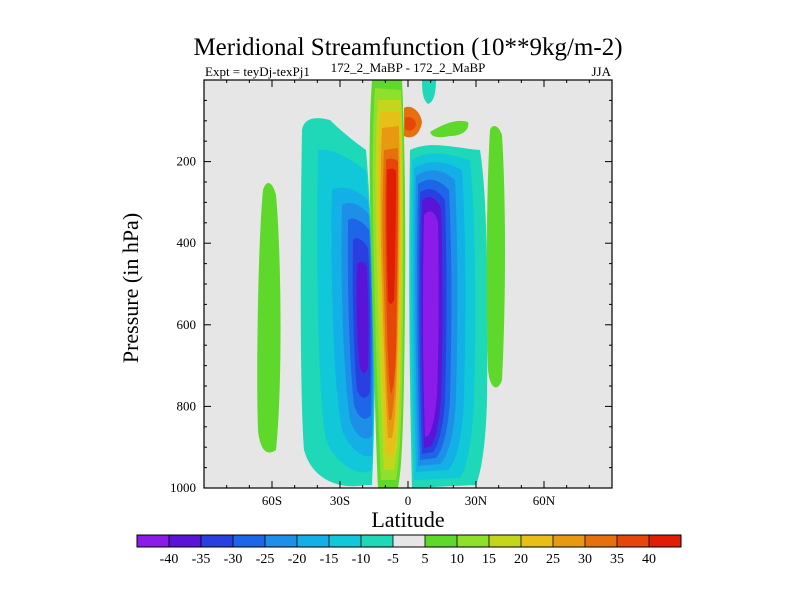 The width and height of the screenshot is (800, 600). Describe the element at coordinates (409, 550) in the screenshot. I see `colorbar: -40 -35 -30 -25 -20 -15 -10 -5 5 10 15 20 25 30 35 40` at that location.